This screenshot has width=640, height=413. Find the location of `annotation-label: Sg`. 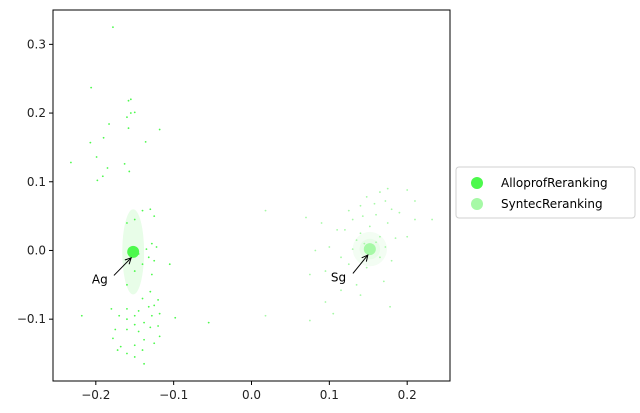

annotation-label: Sg is located at coordinates (338, 277).